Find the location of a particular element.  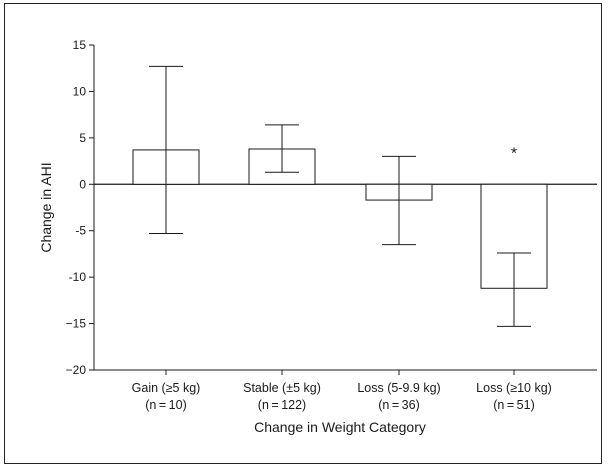

category-label: Stable (±5 kg) is located at coordinates (282, 388).